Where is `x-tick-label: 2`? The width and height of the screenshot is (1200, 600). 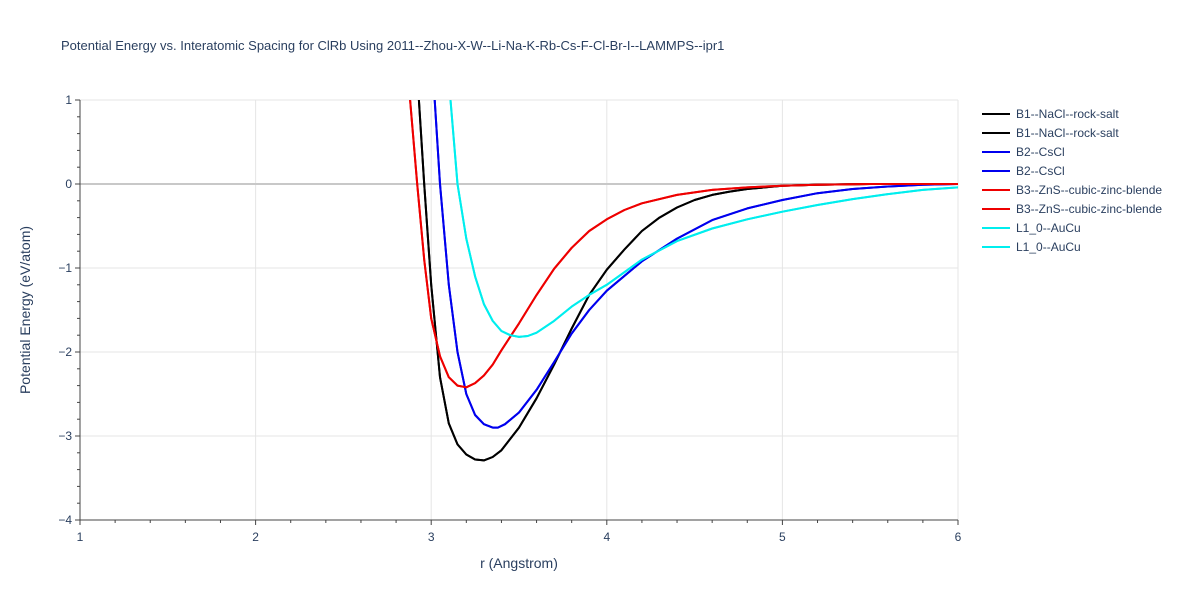
x-tick-label: 2 is located at coordinates (255, 537).